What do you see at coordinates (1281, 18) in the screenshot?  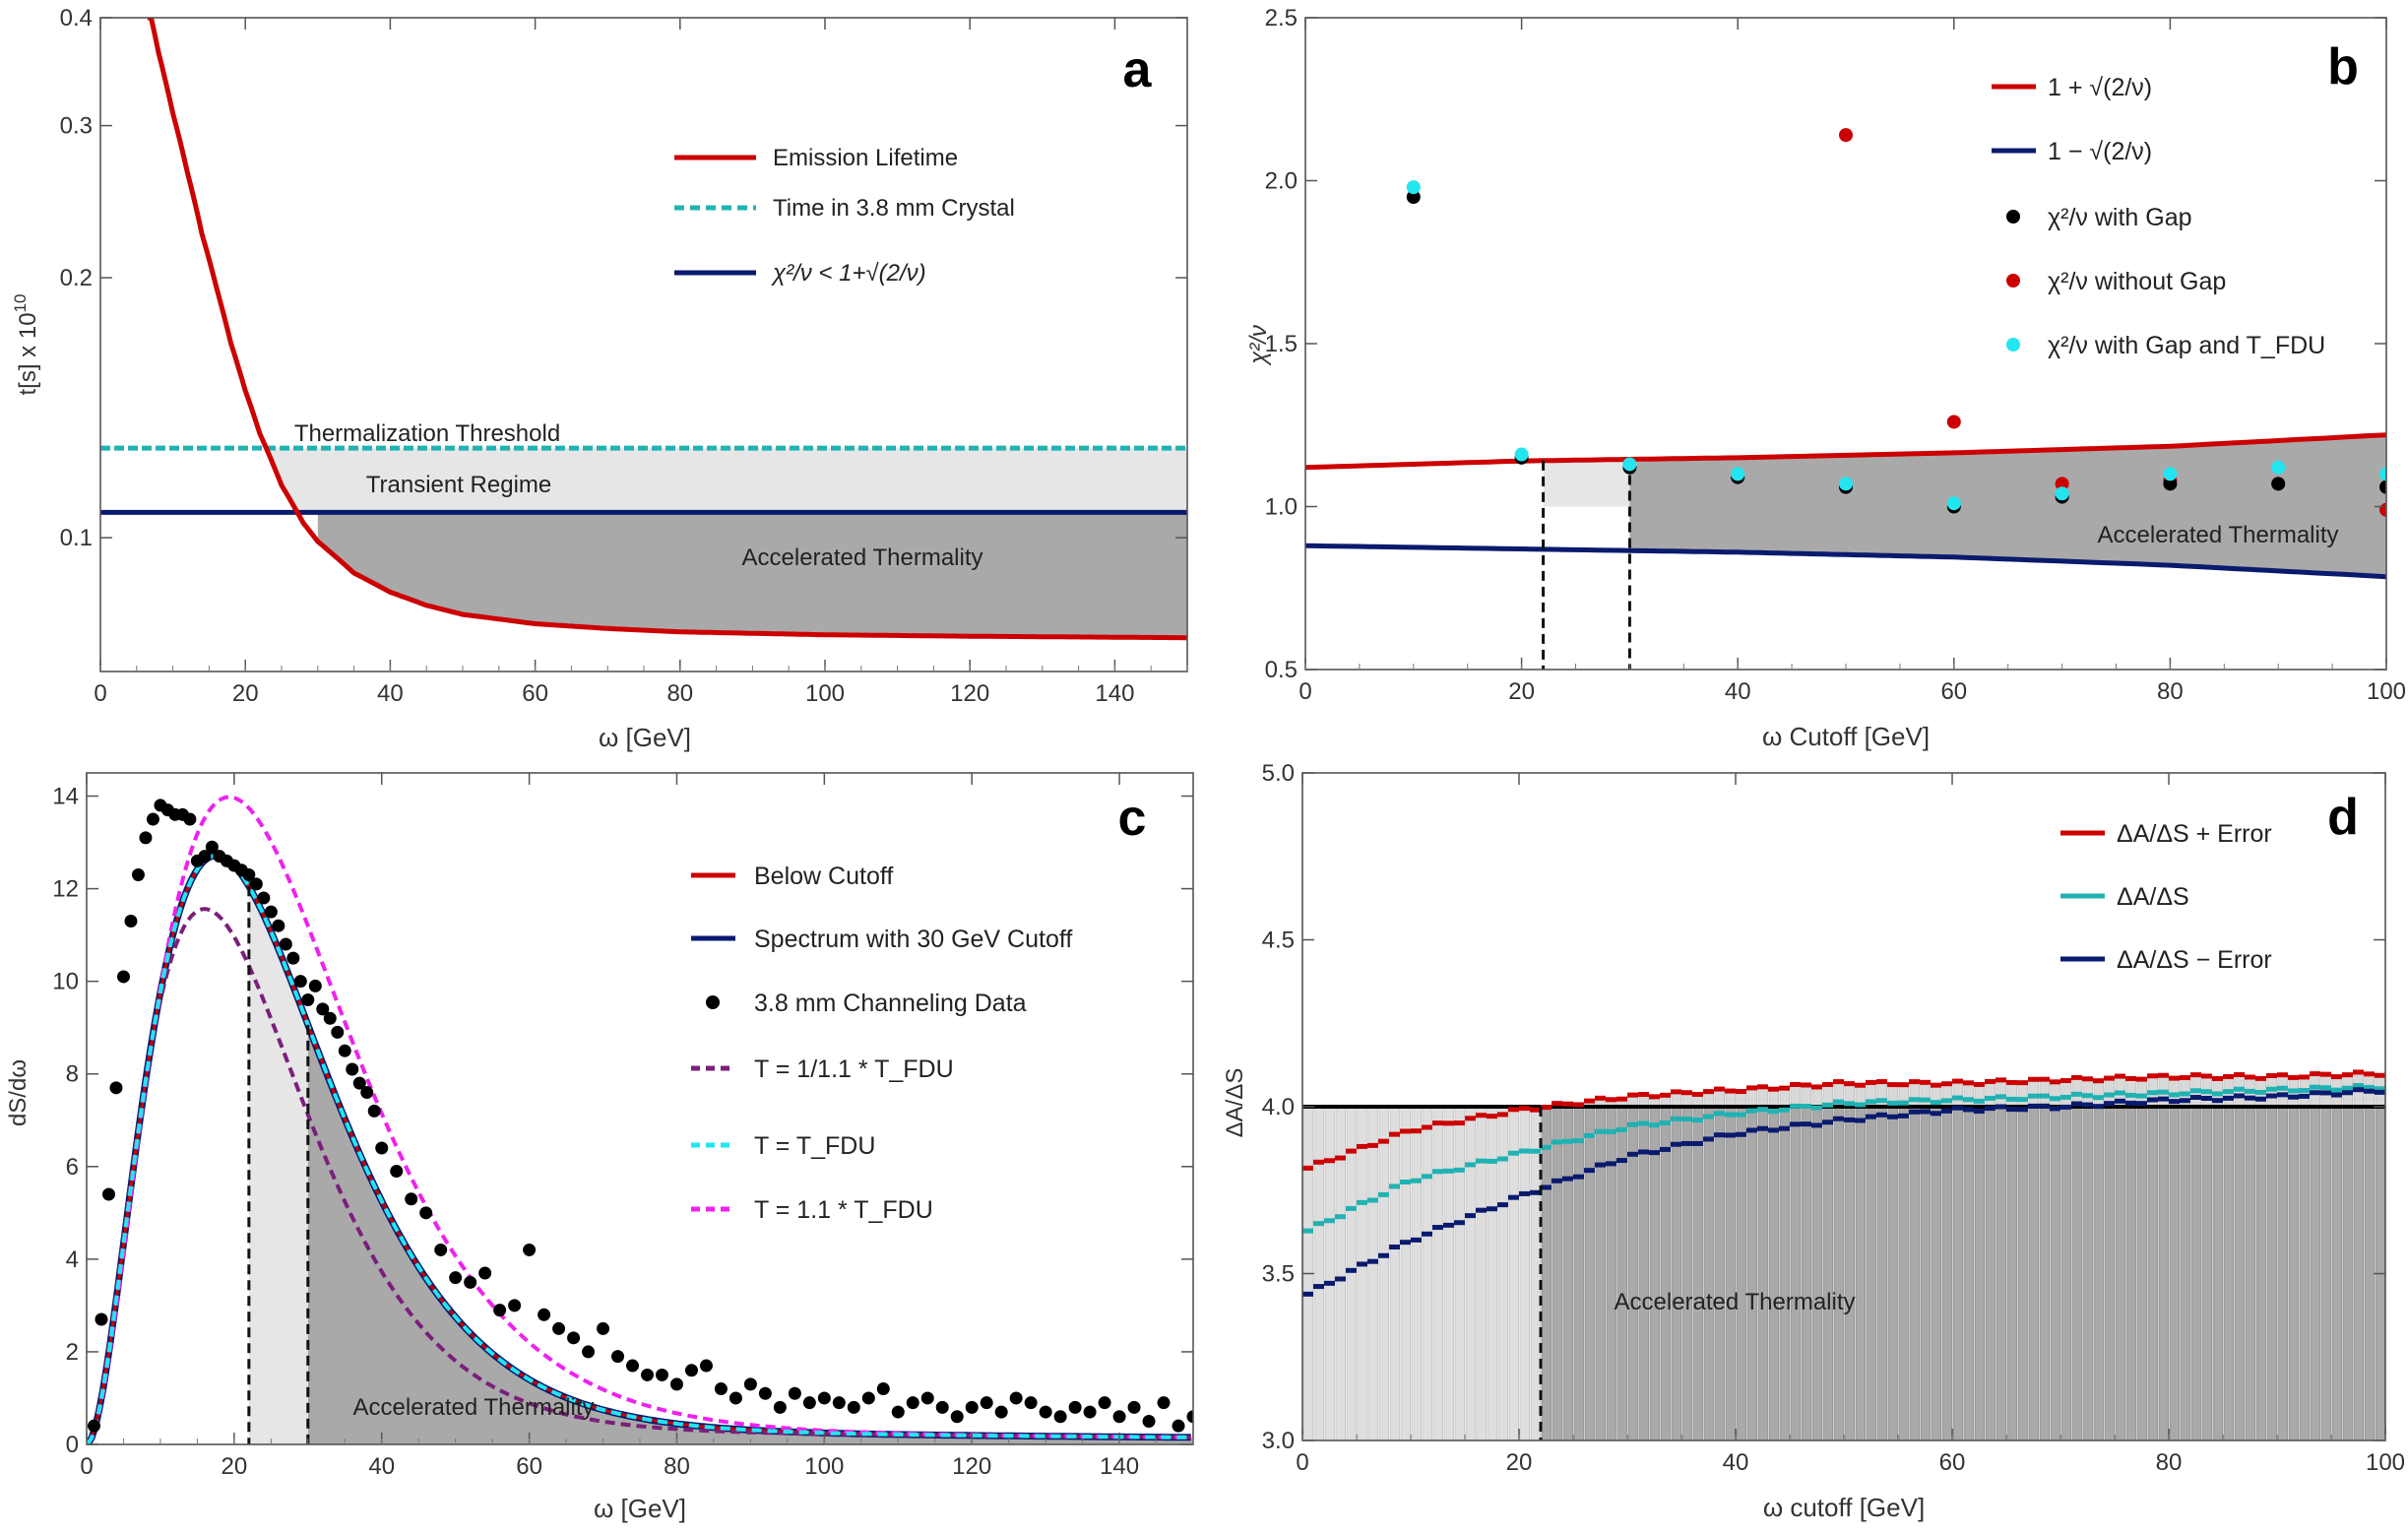 I see `y-tick-label: 2.5` at bounding box center [1281, 18].